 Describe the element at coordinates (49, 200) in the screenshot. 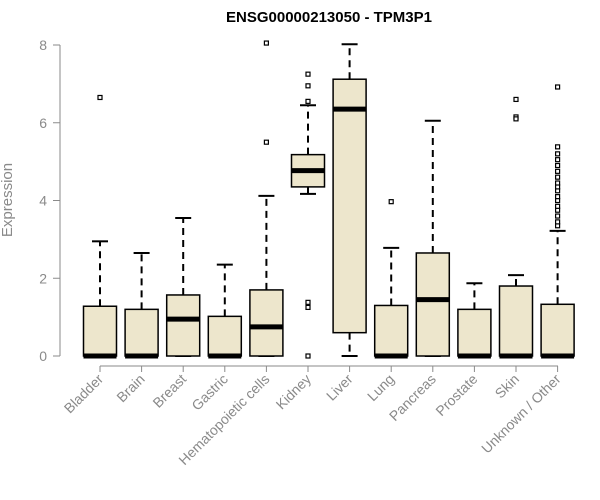

I see `y-axis-ticks: 0 2 4 6 8` at that location.